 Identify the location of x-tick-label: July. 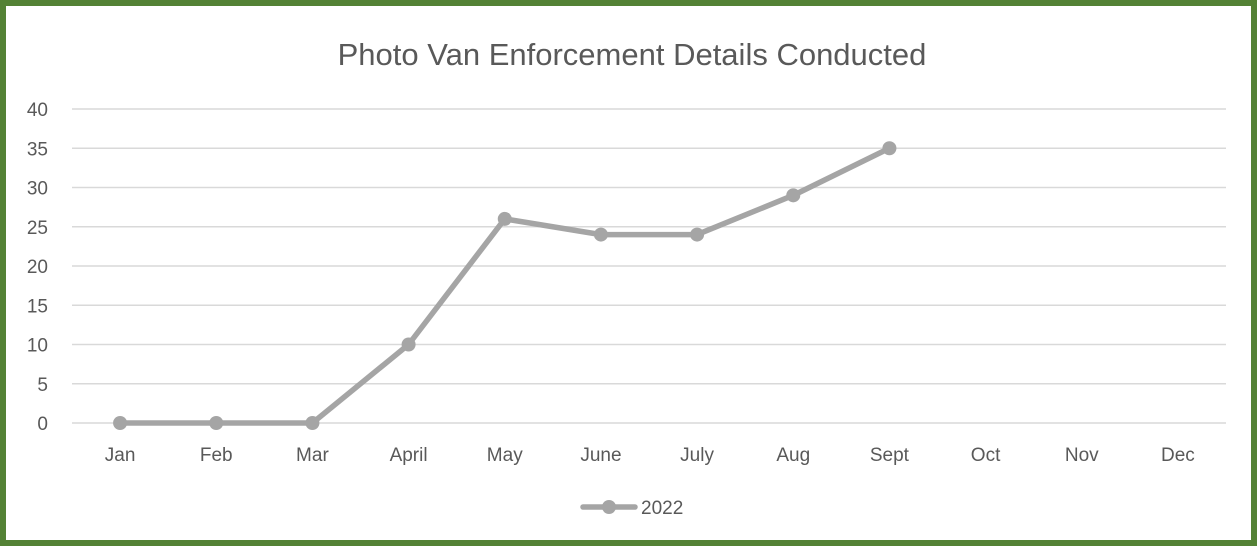
(697, 455).